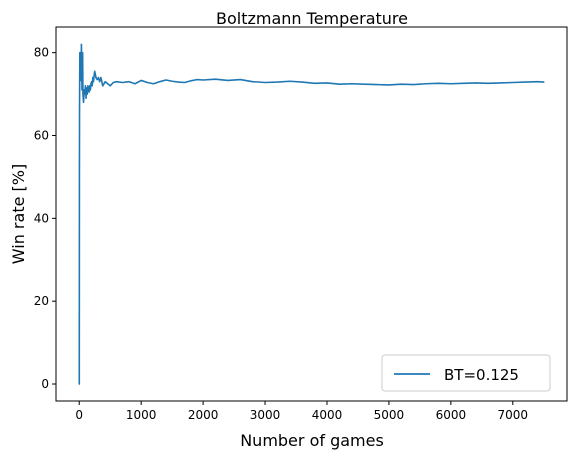  I want to click on y-axis: 0 20 40 60 80, so click(45, 218).